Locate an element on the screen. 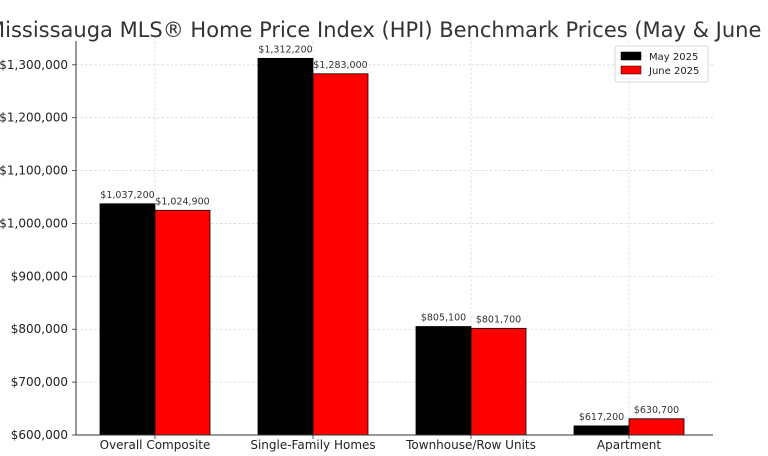 The height and width of the screenshot is (456, 768). y-tick-label: $1,300,000 is located at coordinates (34, 65).